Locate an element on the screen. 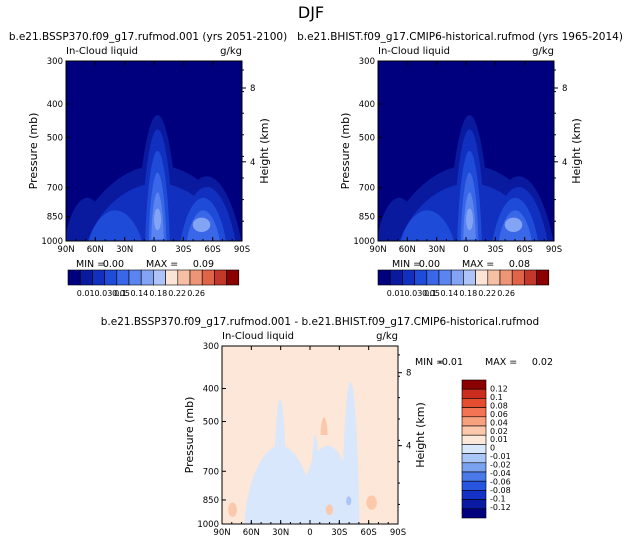  y2-axis-label: Height (km) is located at coordinates (264, 151).